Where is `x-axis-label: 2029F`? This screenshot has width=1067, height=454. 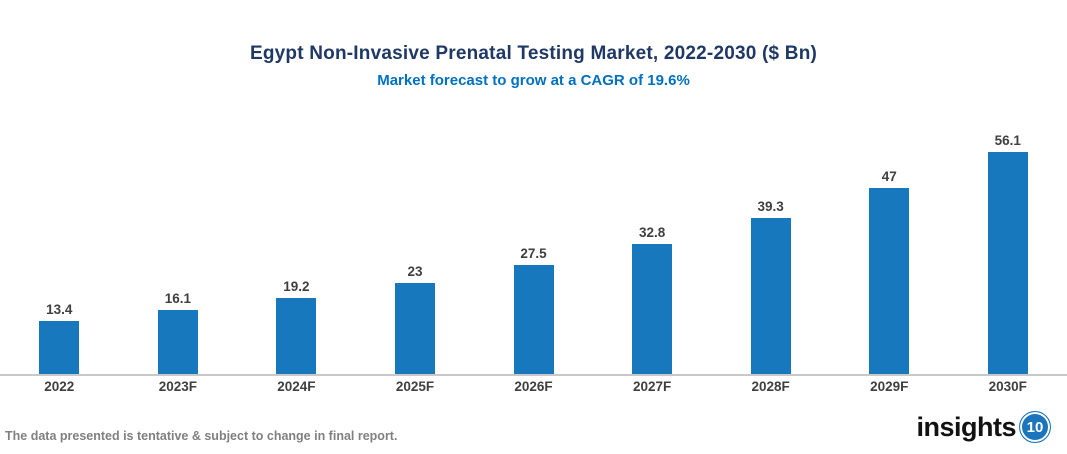 x-axis-label: 2029F is located at coordinates (889, 386).